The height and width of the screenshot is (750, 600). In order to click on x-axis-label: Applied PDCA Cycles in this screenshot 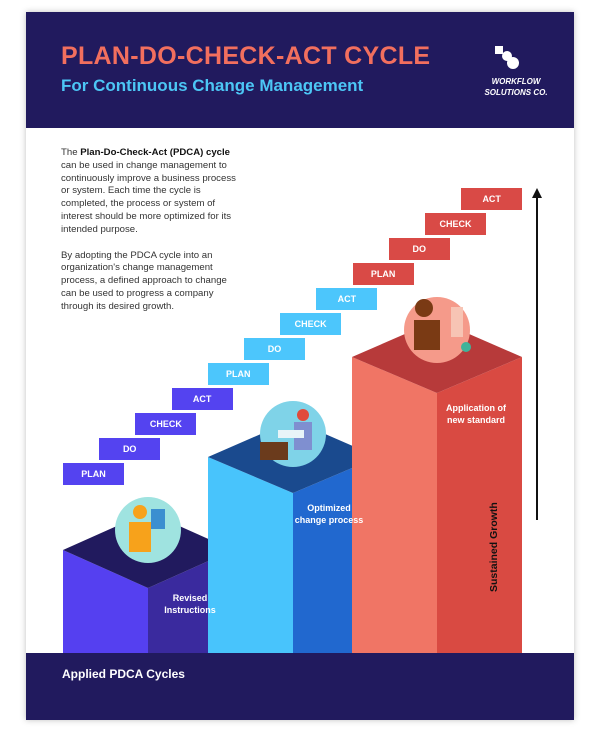, I will do `click(123, 674)`.